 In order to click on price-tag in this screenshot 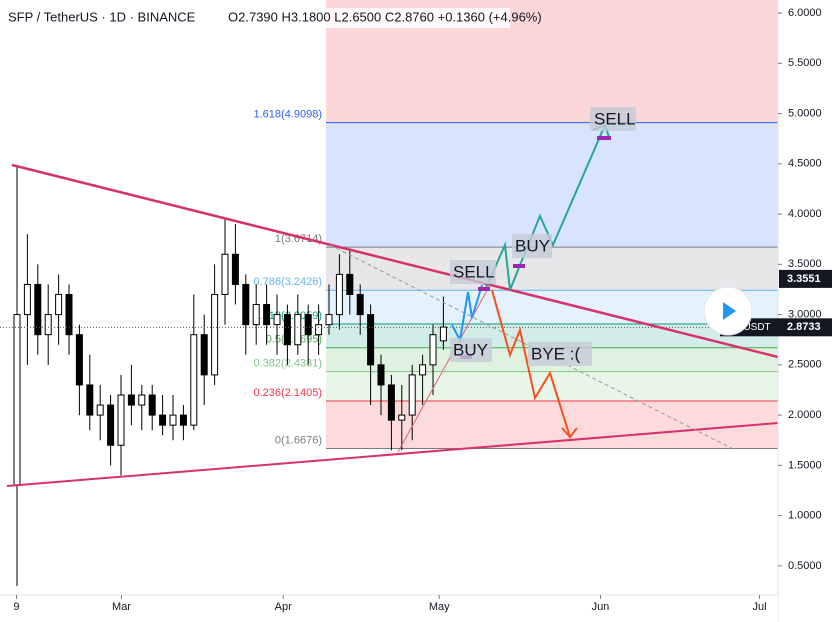, I will do `click(805, 278)`.